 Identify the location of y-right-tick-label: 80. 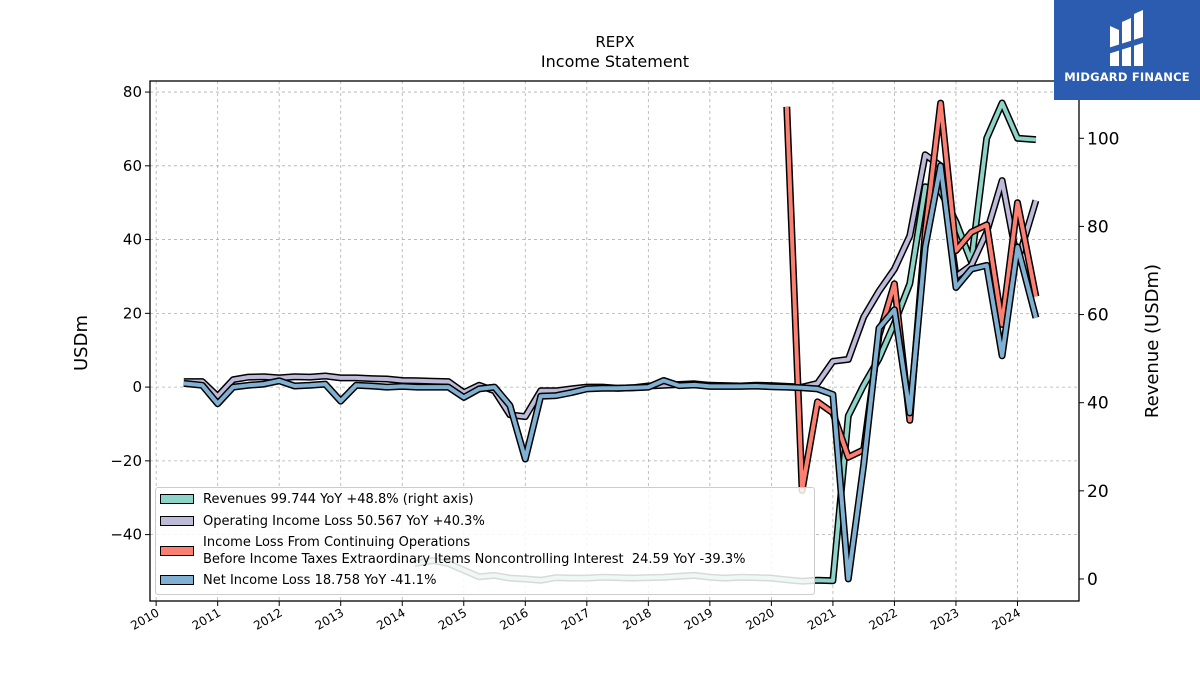
(1098, 227).